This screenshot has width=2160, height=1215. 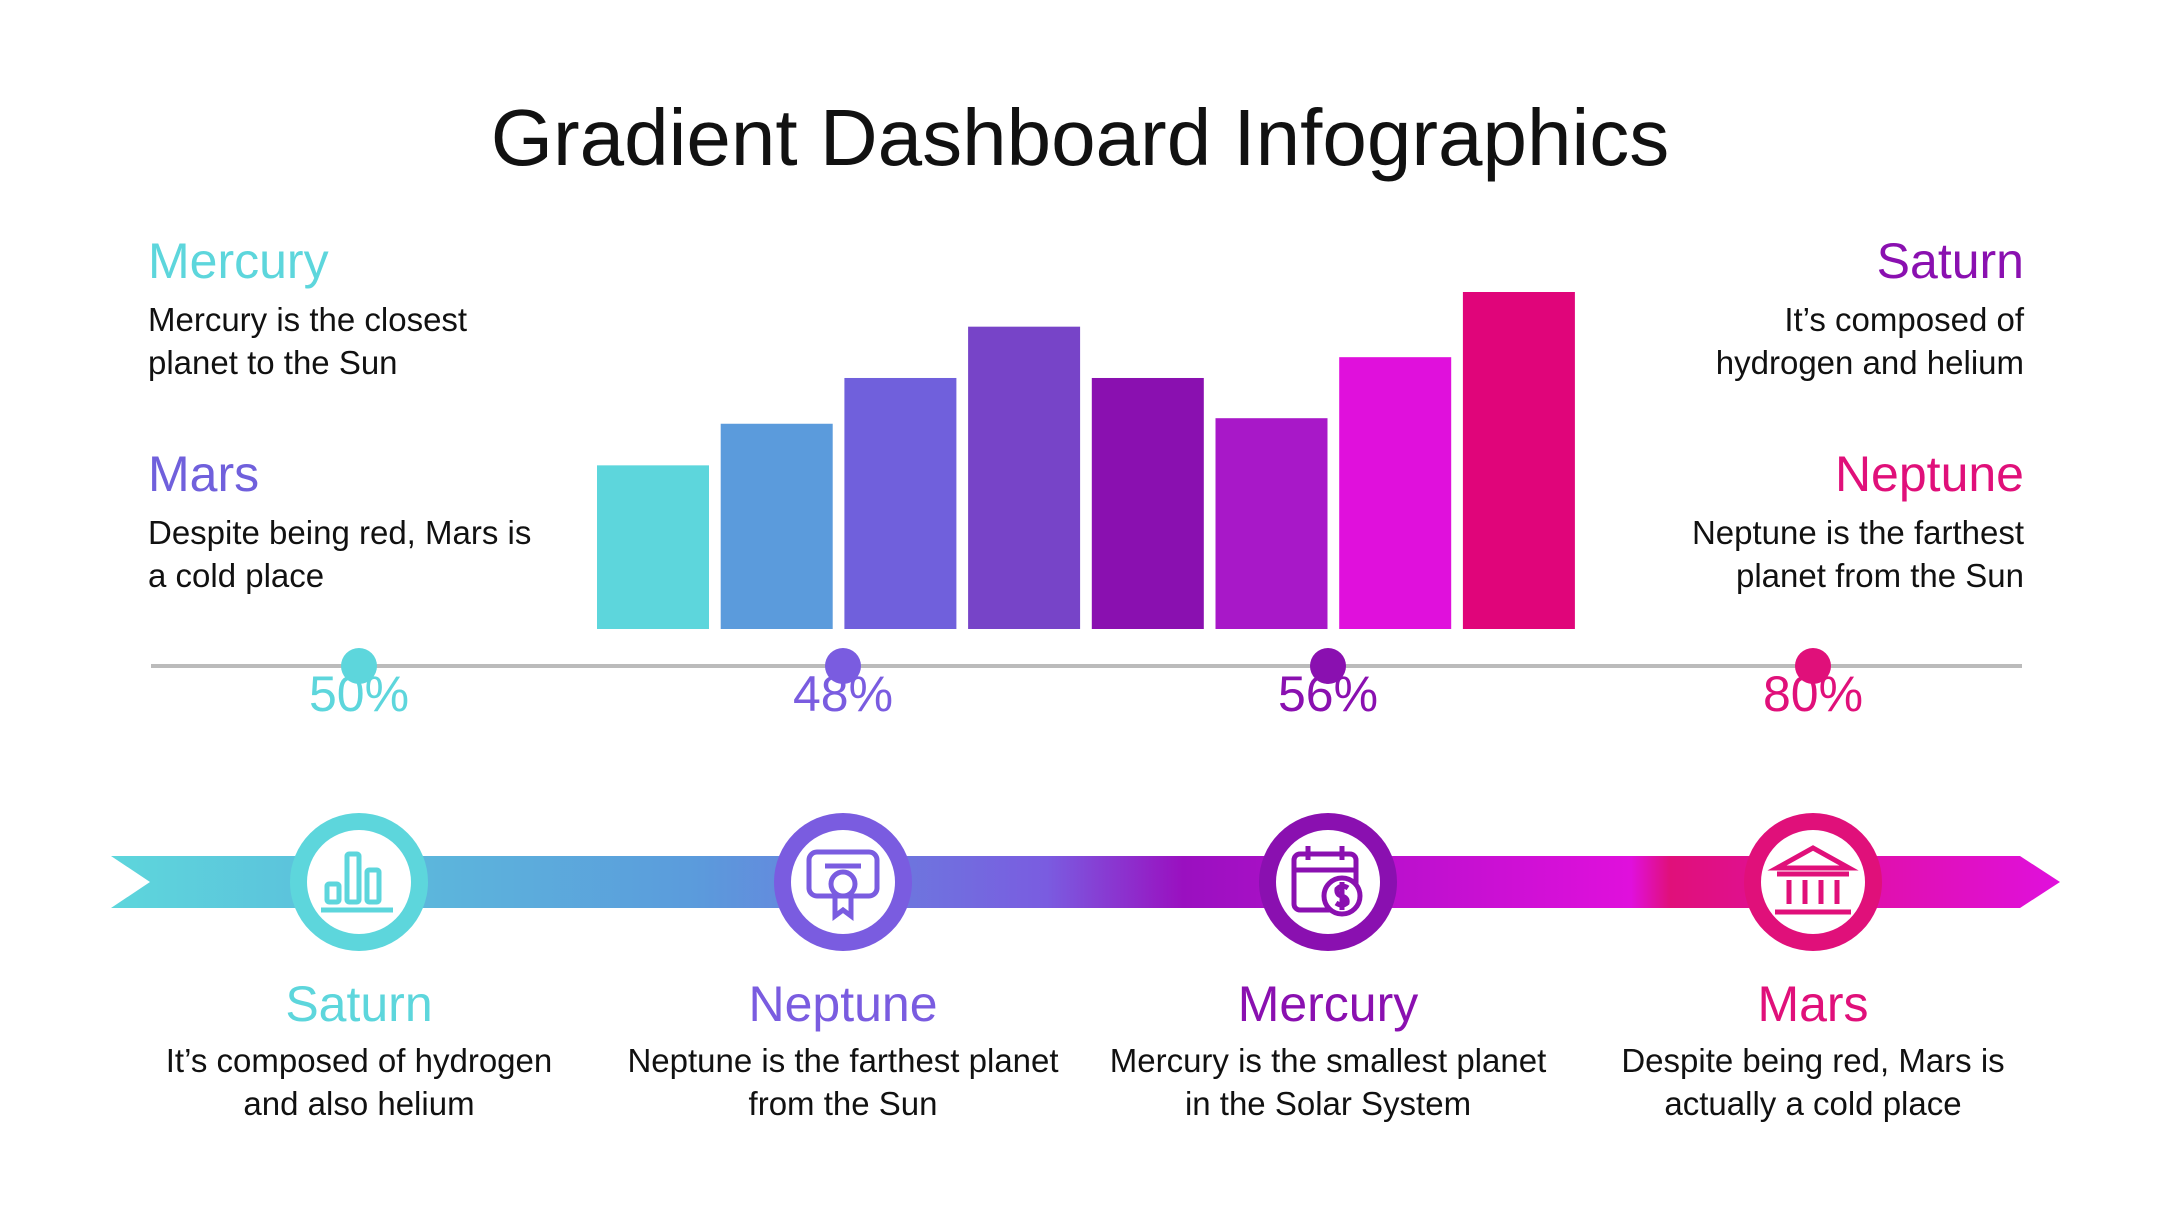 What do you see at coordinates (1813, 1004) in the screenshot?
I see `timeline-heading: Mars` at bounding box center [1813, 1004].